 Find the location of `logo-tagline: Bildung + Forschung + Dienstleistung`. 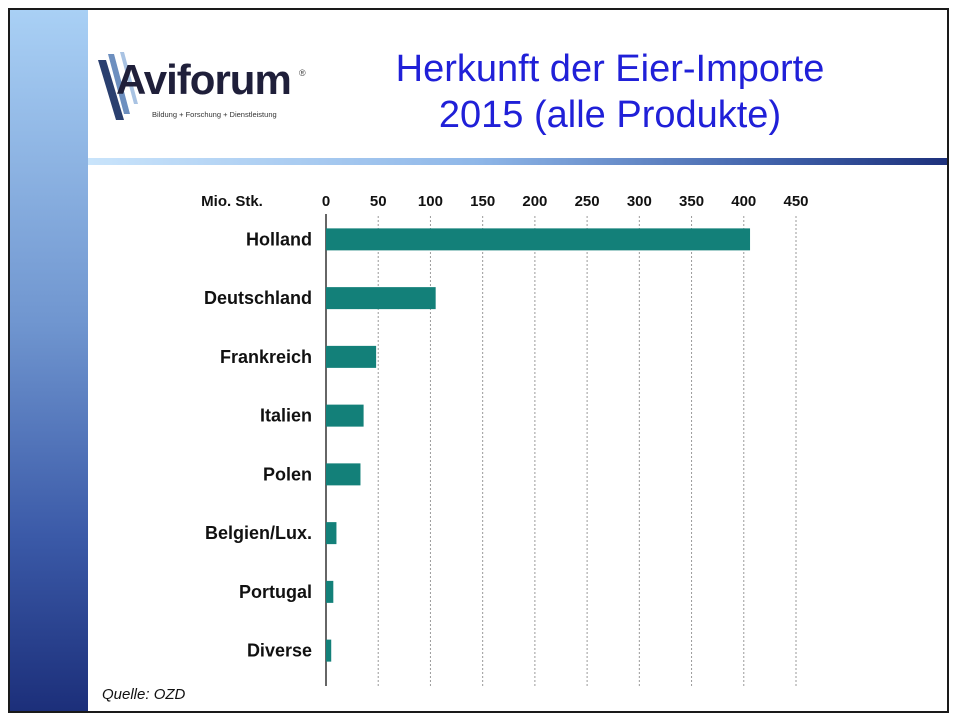

logo-tagline: Bildung + Forschung + Dienstleistung is located at coordinates (214, 114).